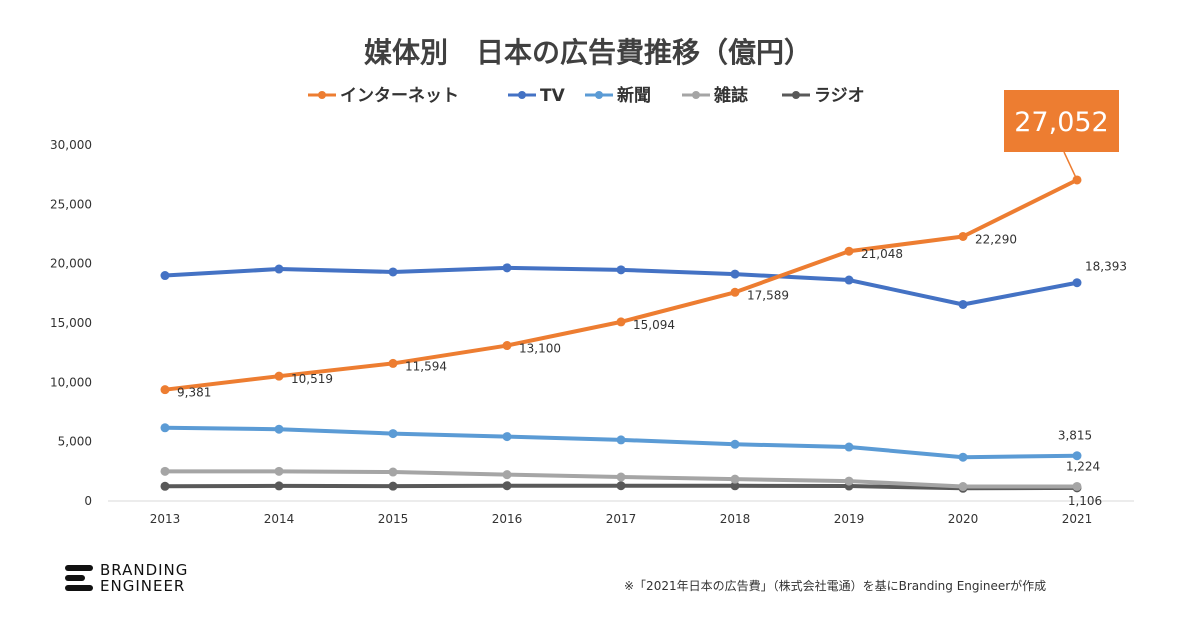  Describe the element at coordinates (634, 95) in the screenshot. I see `legend-label: 新聞` at that location.